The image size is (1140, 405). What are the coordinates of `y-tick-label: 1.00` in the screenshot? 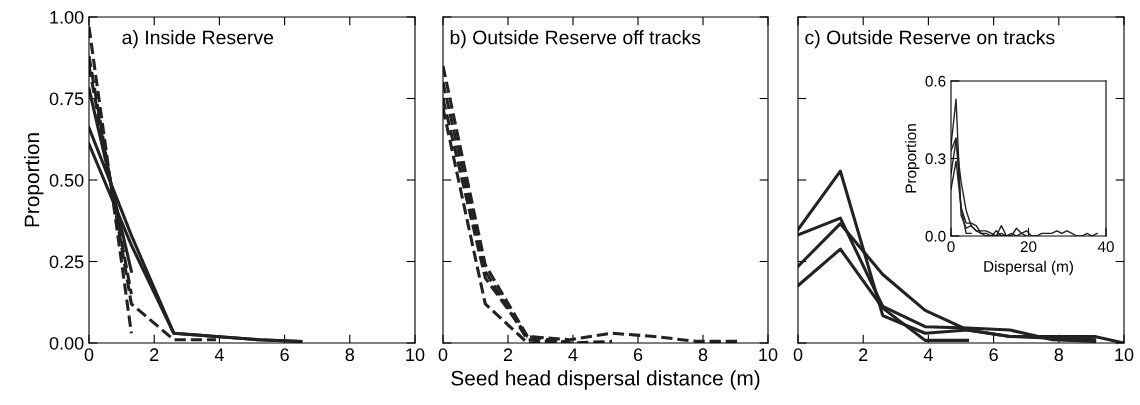 It's located at (67, 17).